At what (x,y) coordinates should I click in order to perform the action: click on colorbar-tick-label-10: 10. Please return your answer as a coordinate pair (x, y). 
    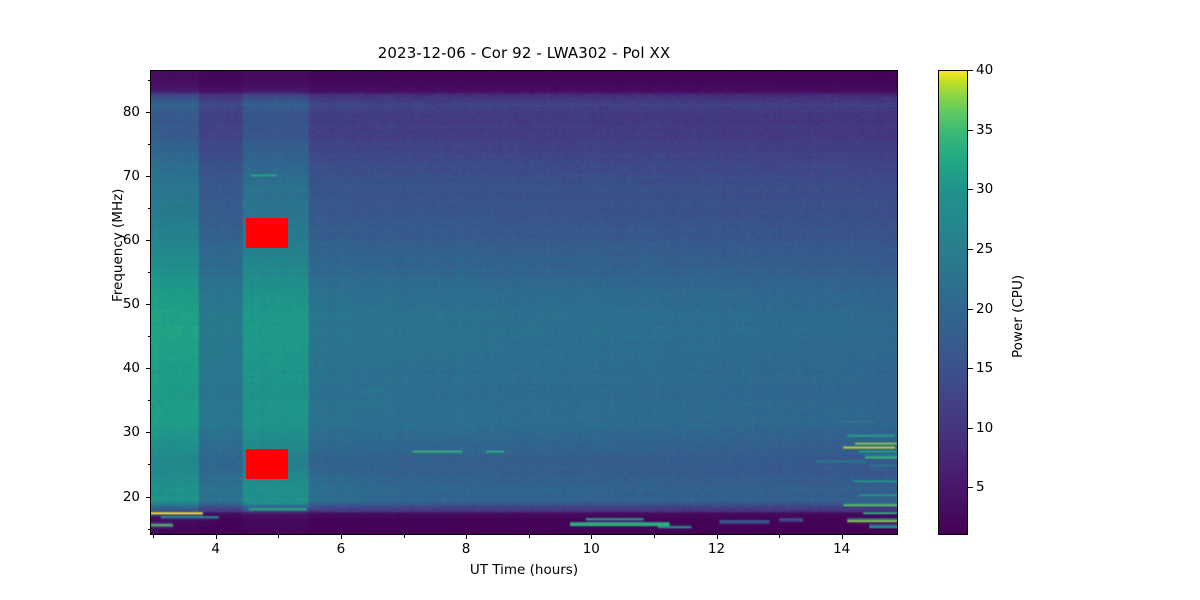
    Looking at the image, I should click on (985, 427).